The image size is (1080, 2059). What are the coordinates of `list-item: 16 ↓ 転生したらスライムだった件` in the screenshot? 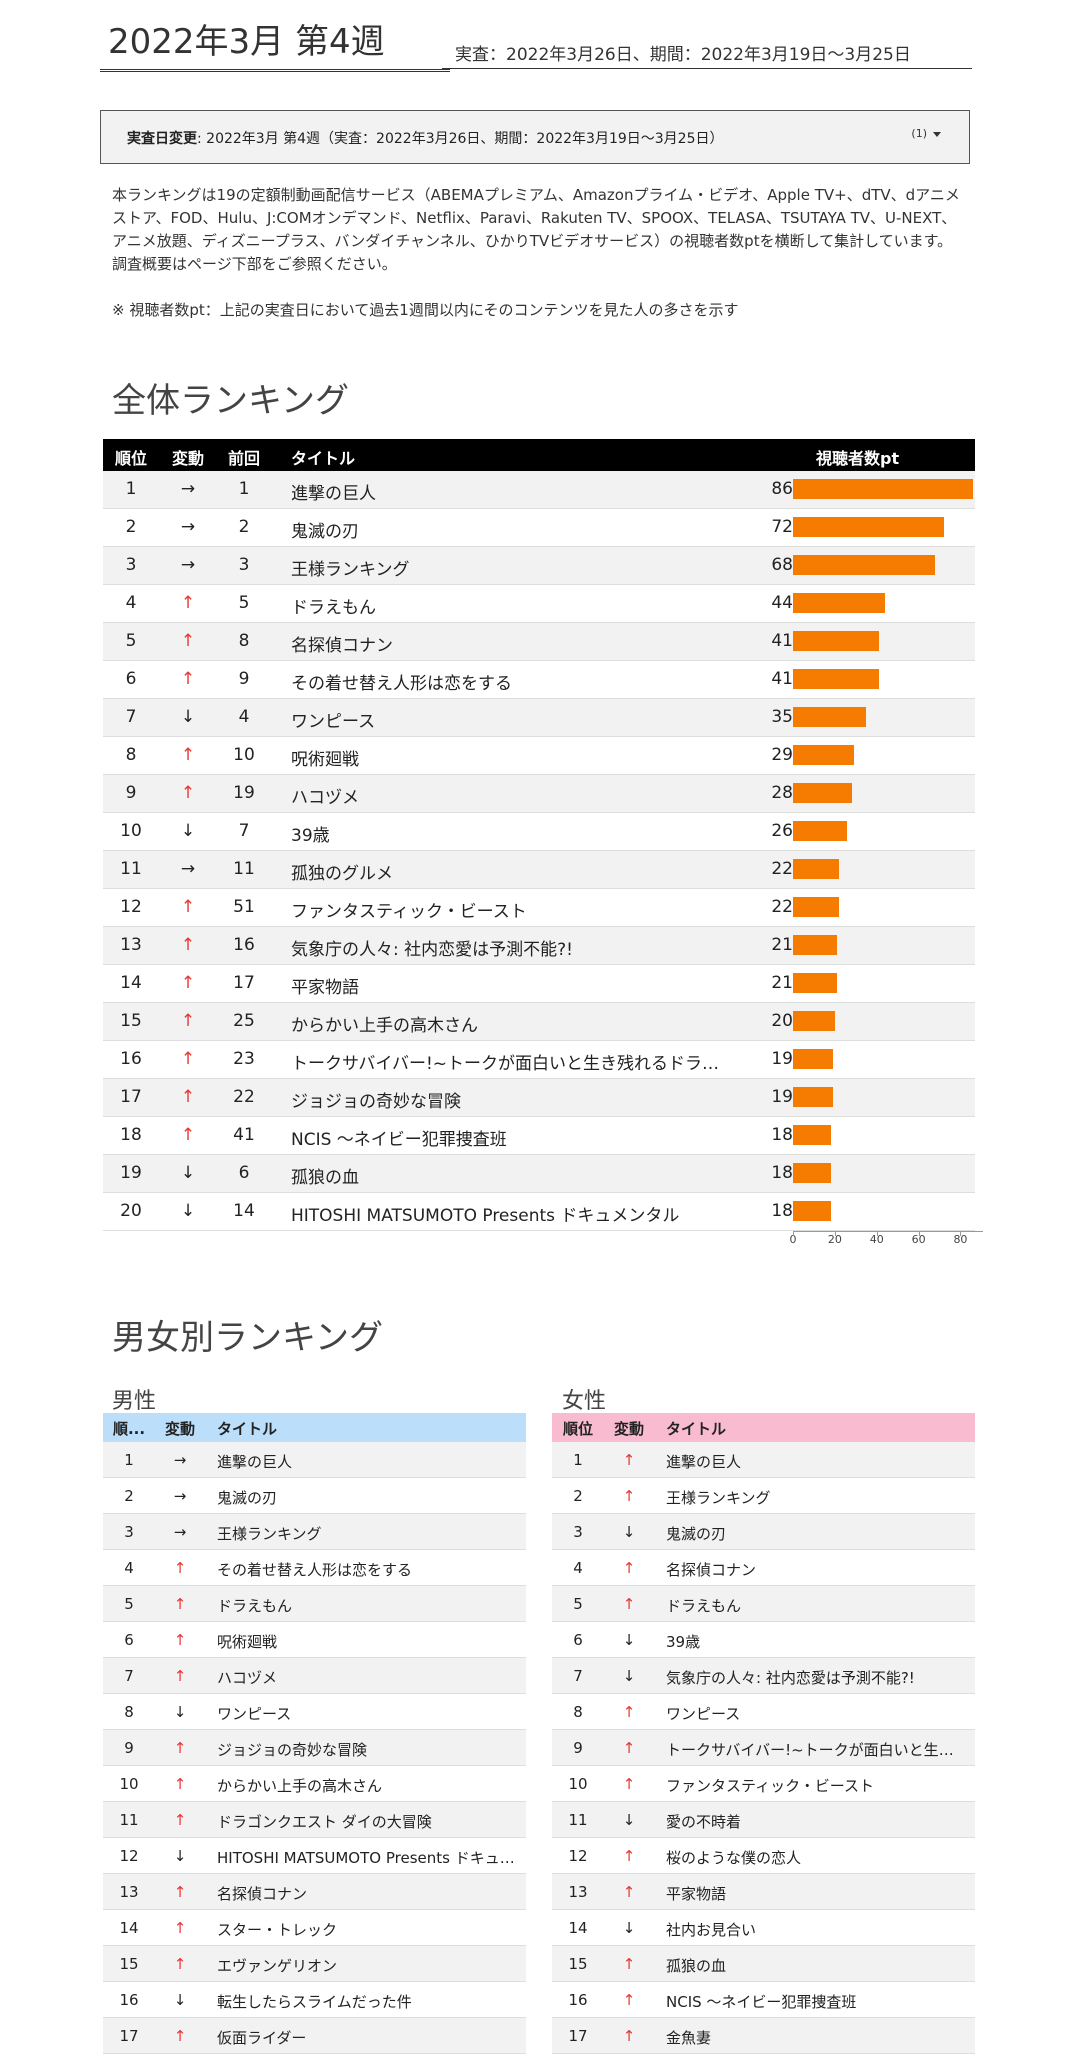 It's located at (314, 2000).